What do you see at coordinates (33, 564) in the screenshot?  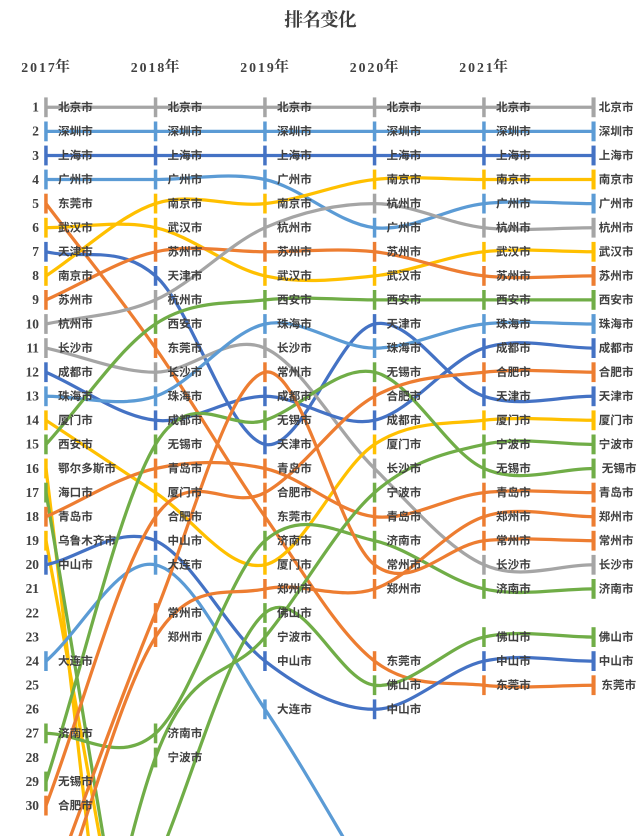 I see `svg-text: 20` at bounding box center [33, 564].